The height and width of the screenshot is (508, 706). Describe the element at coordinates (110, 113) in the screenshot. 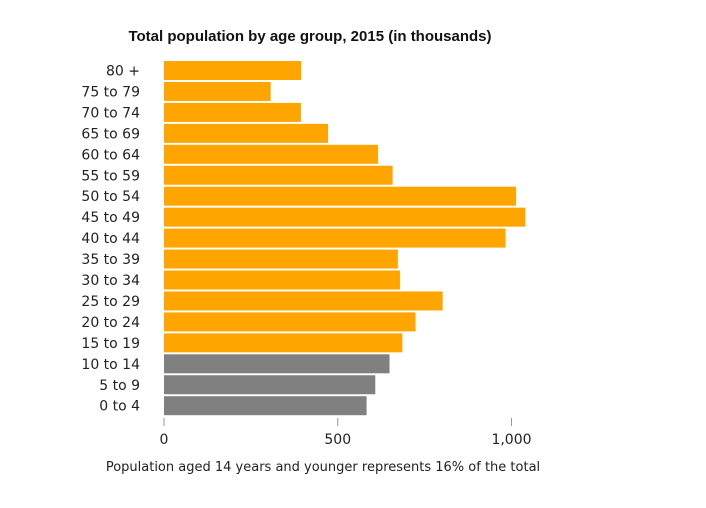

I see `category-label: 70 to 74` at that location.